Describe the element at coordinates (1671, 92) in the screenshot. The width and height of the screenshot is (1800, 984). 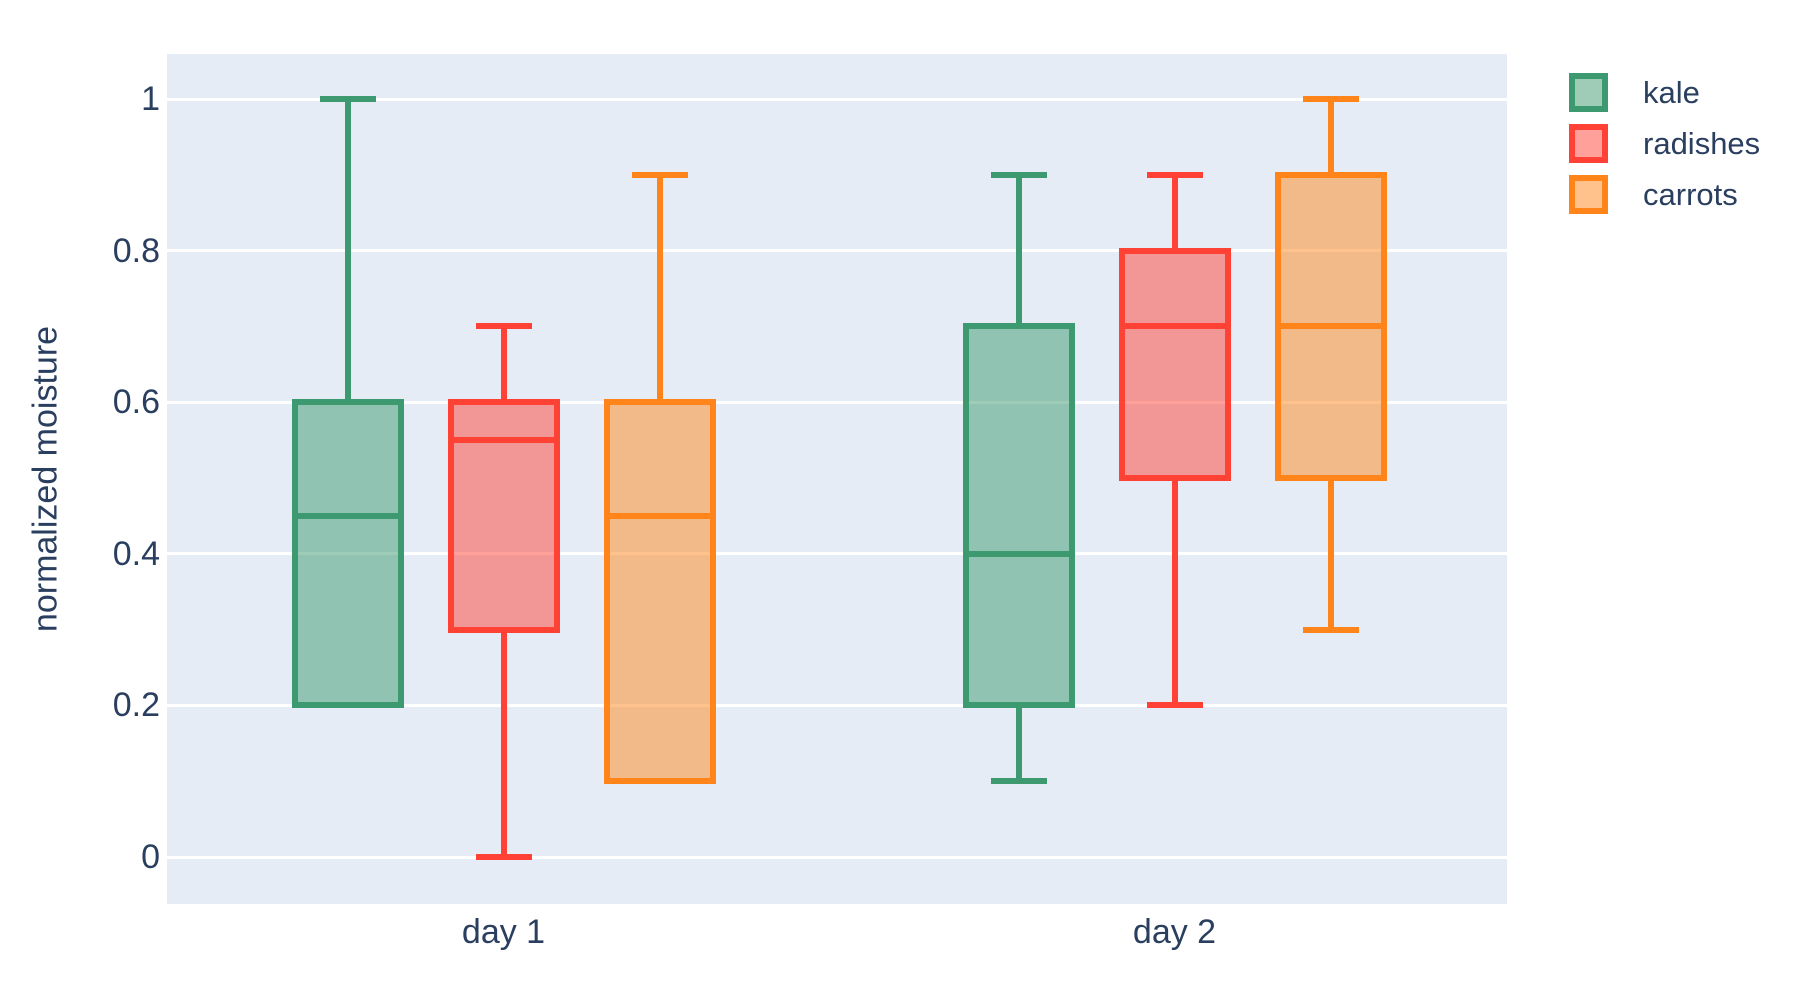
I see `legend-label-kale: kale` at that location.